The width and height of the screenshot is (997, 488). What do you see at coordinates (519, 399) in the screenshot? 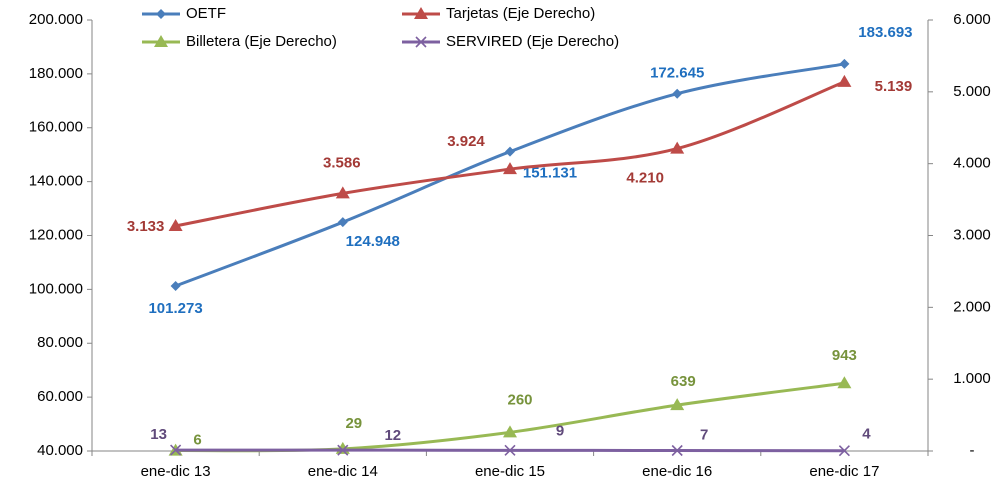
I see `value-label: 260` at bounding box center [519, 399].